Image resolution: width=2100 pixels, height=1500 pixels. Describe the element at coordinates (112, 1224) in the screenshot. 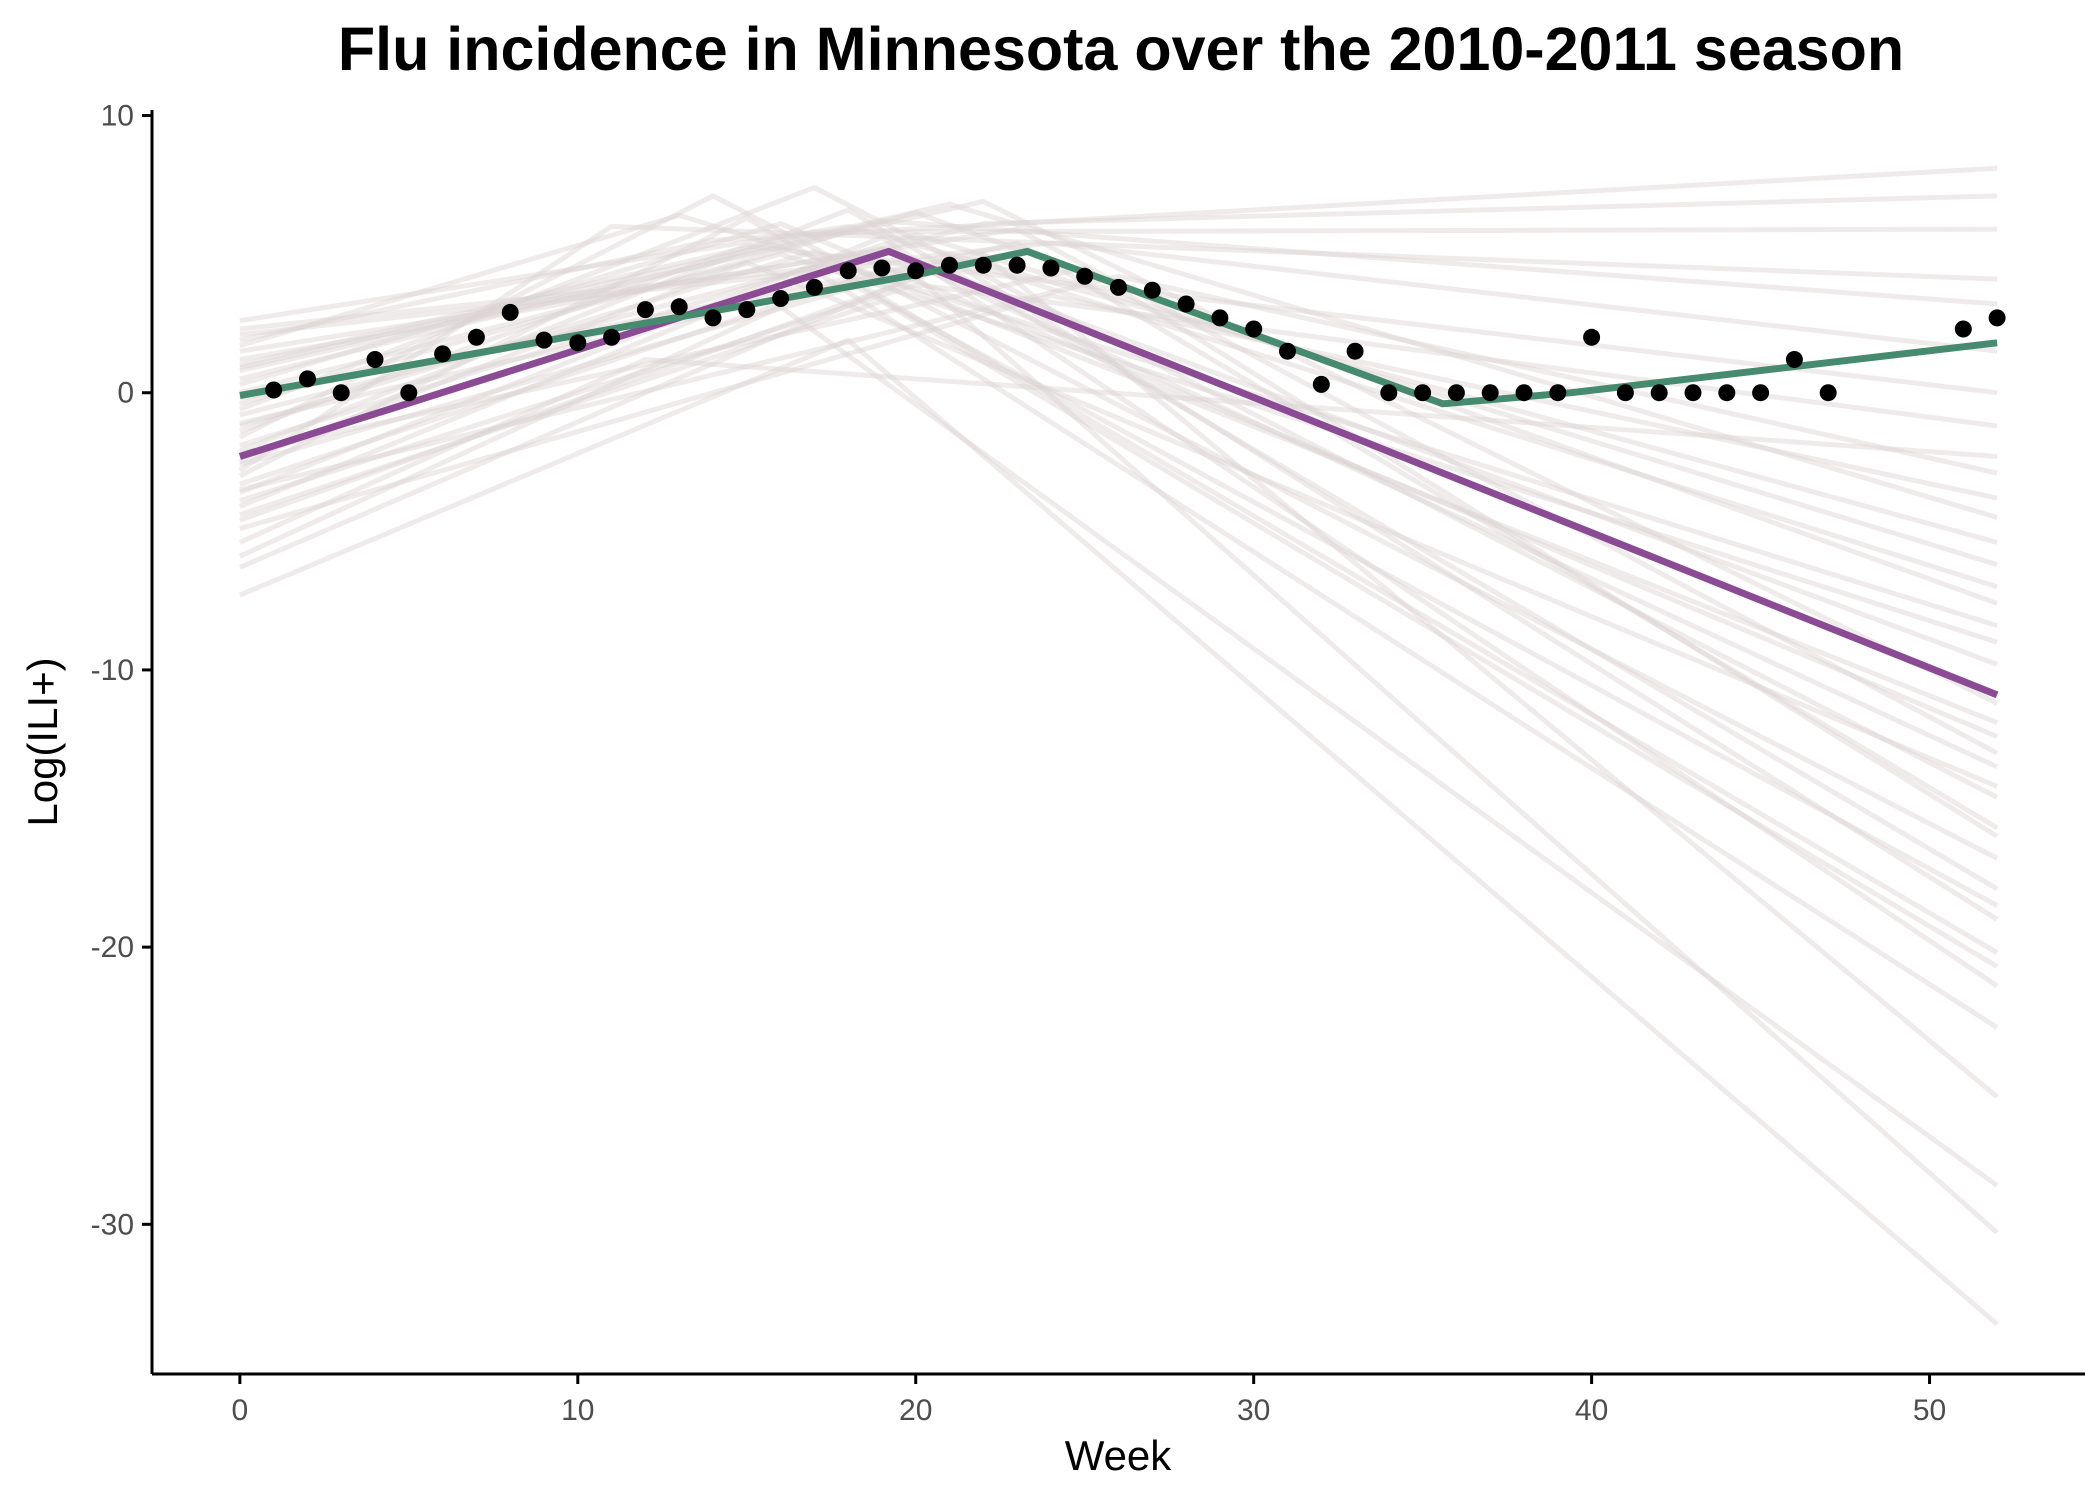

I see `y-tick-label-4: -30` at that location.